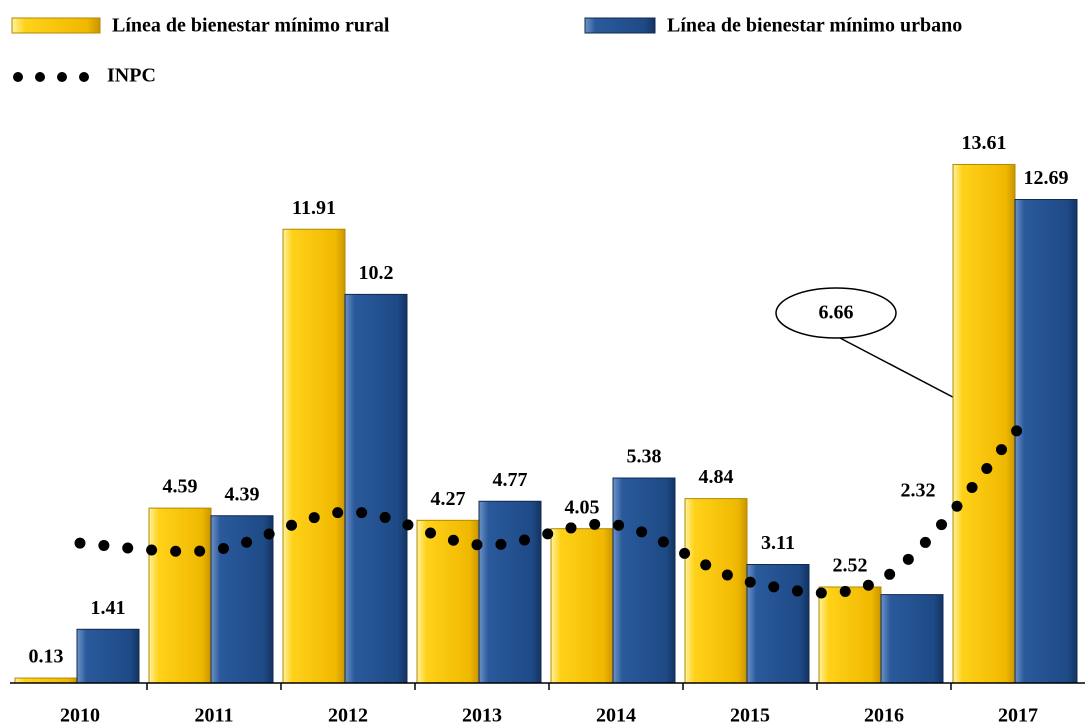 The height and width of the screenshot is (728, 1087). Describe the element at coordinates (376, 273) in the screenshot. I see `value-label: 10.2` at that location.